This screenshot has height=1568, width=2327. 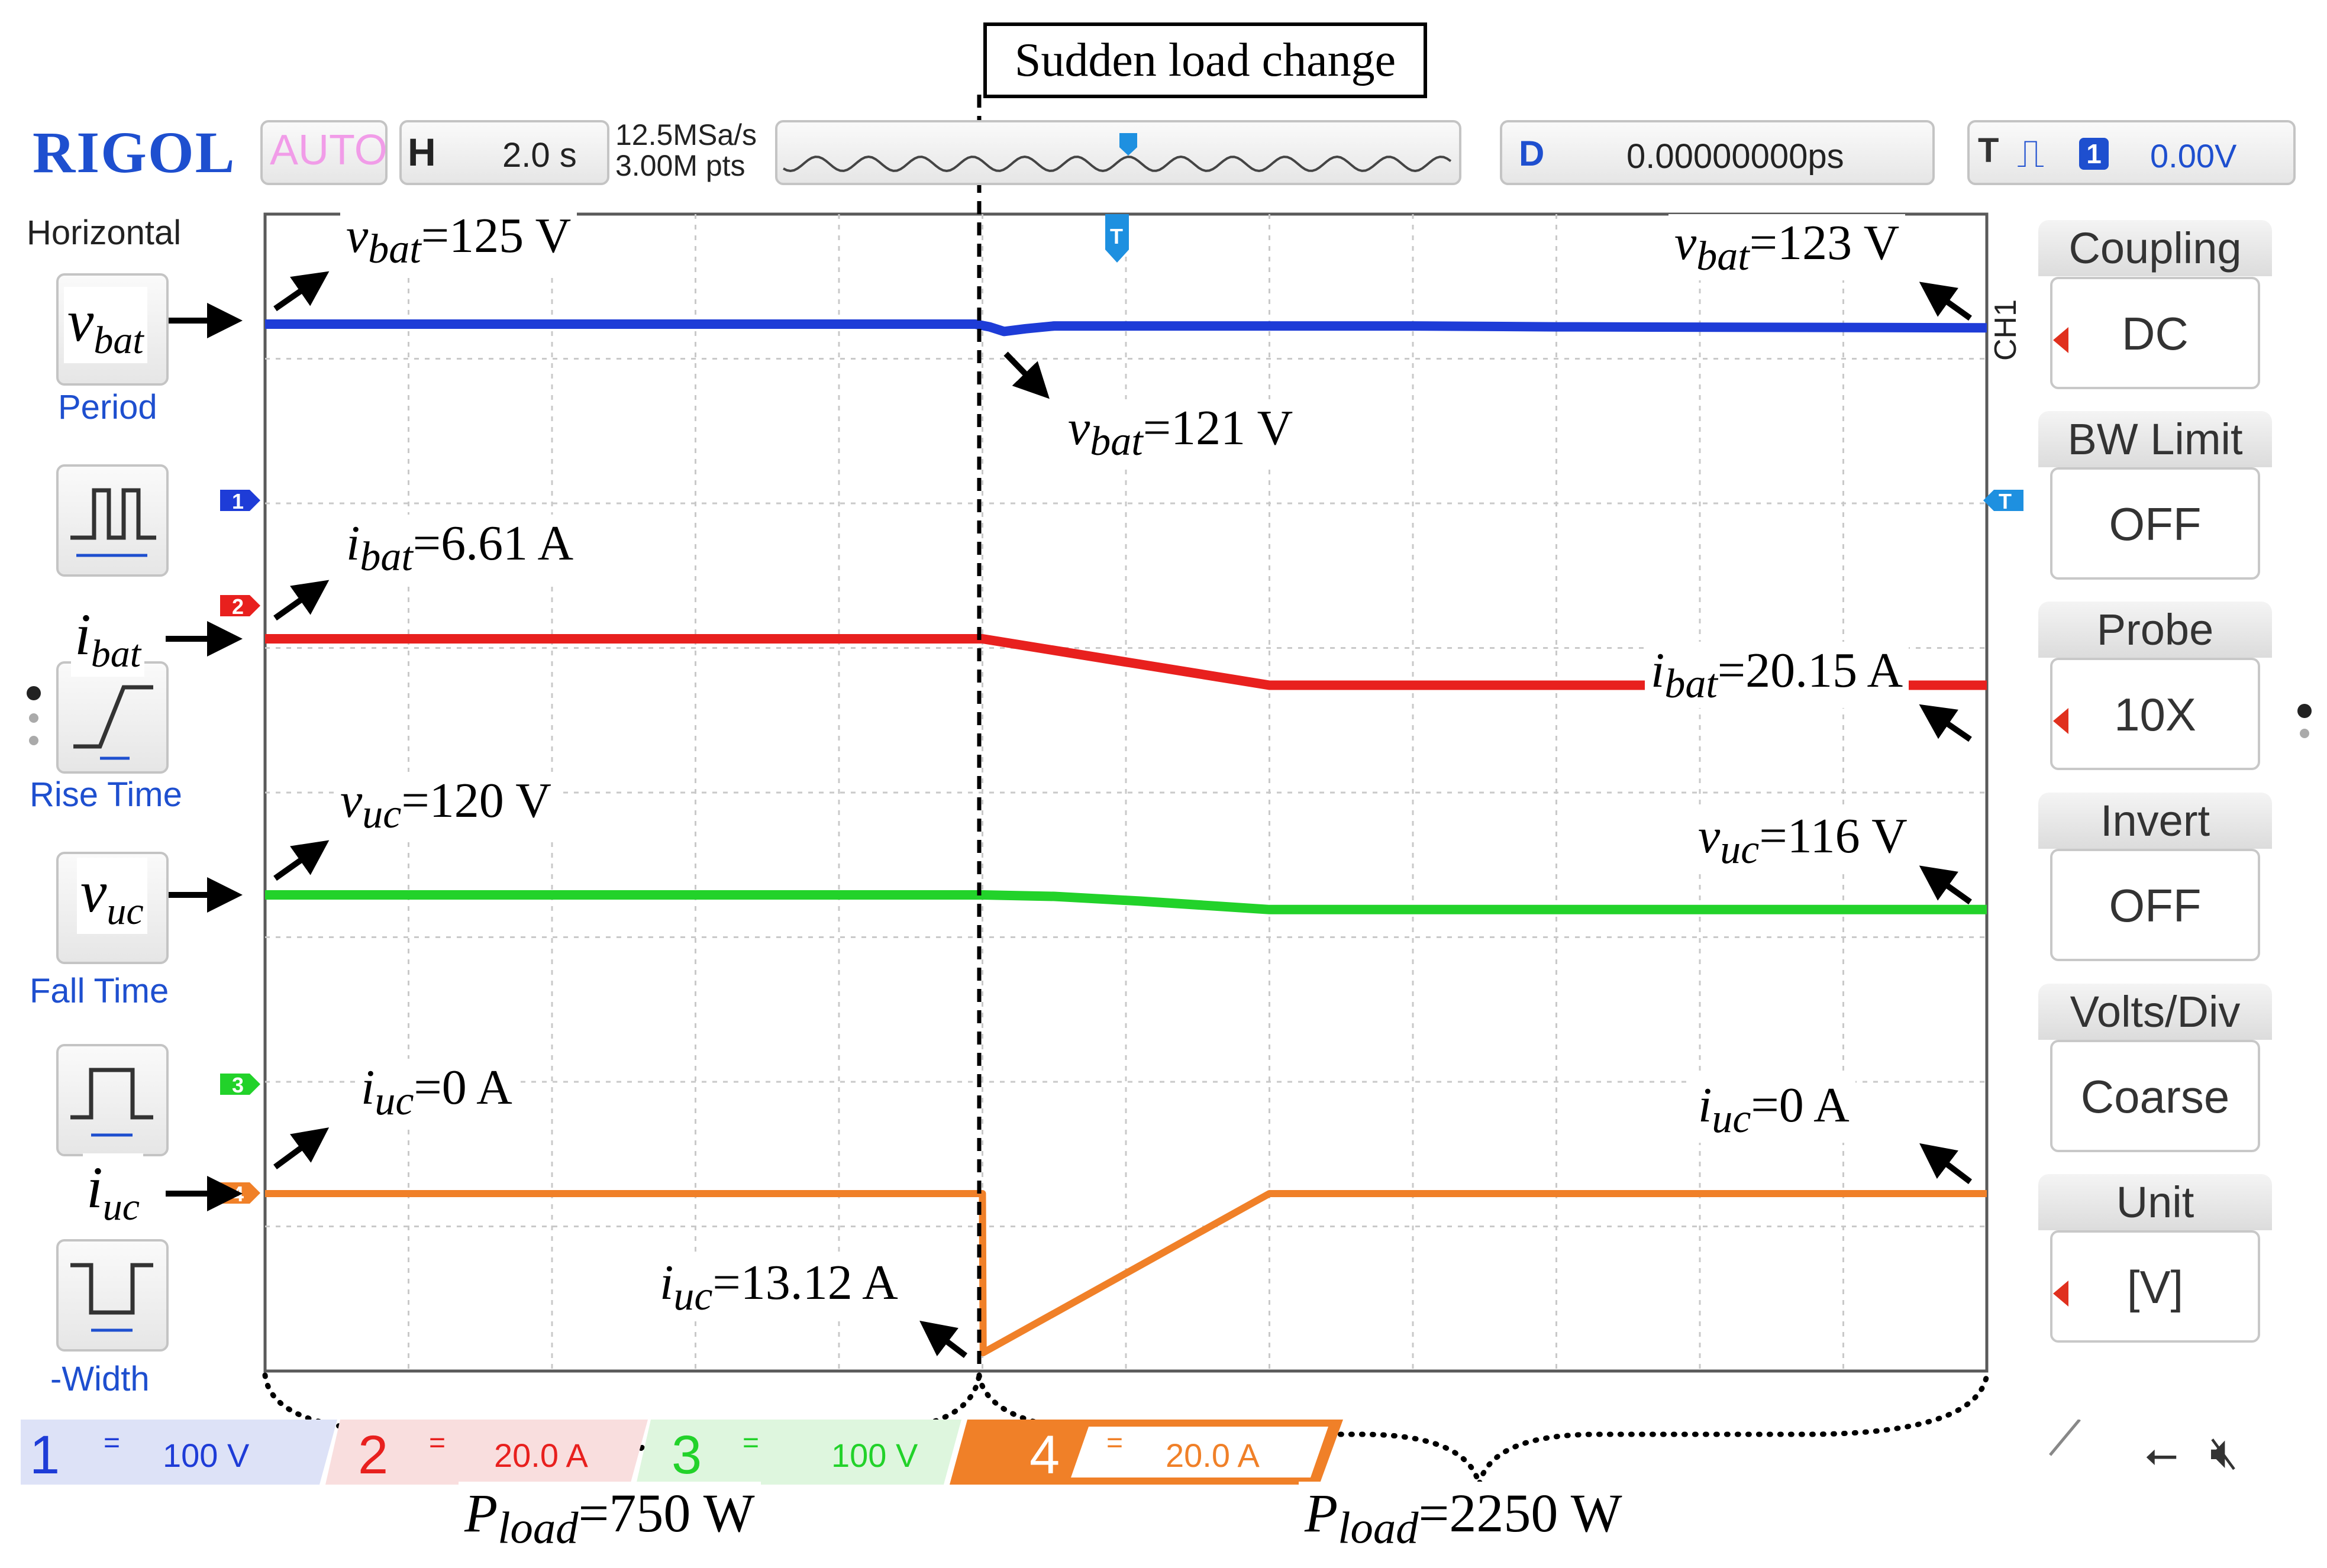 I want to click on vuc-after-value: =116 V, so click(x=1833, y=836).